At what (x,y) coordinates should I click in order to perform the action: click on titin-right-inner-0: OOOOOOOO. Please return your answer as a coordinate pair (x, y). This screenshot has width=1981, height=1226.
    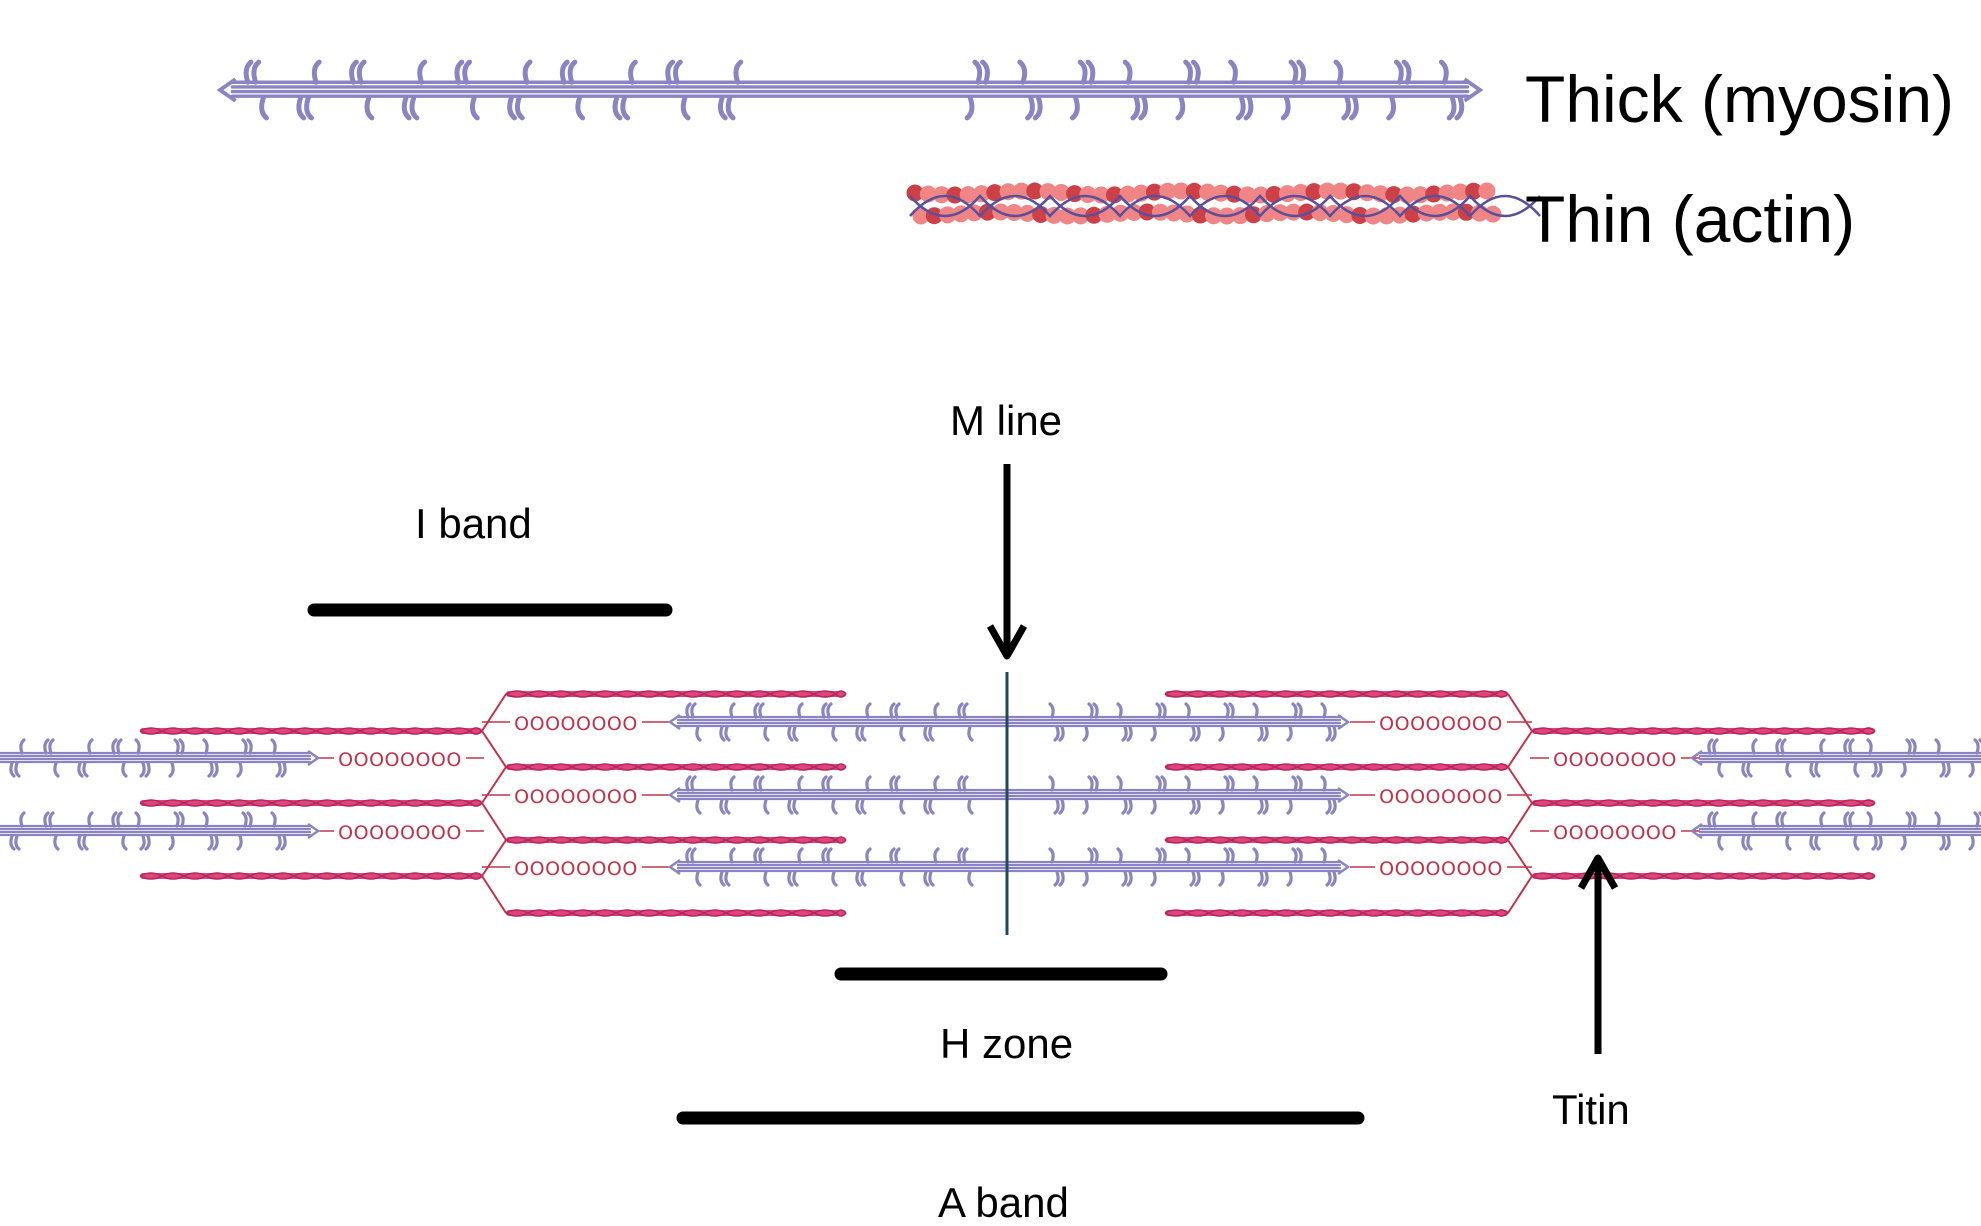
    Looking at the image, I should click on (1441, 722).